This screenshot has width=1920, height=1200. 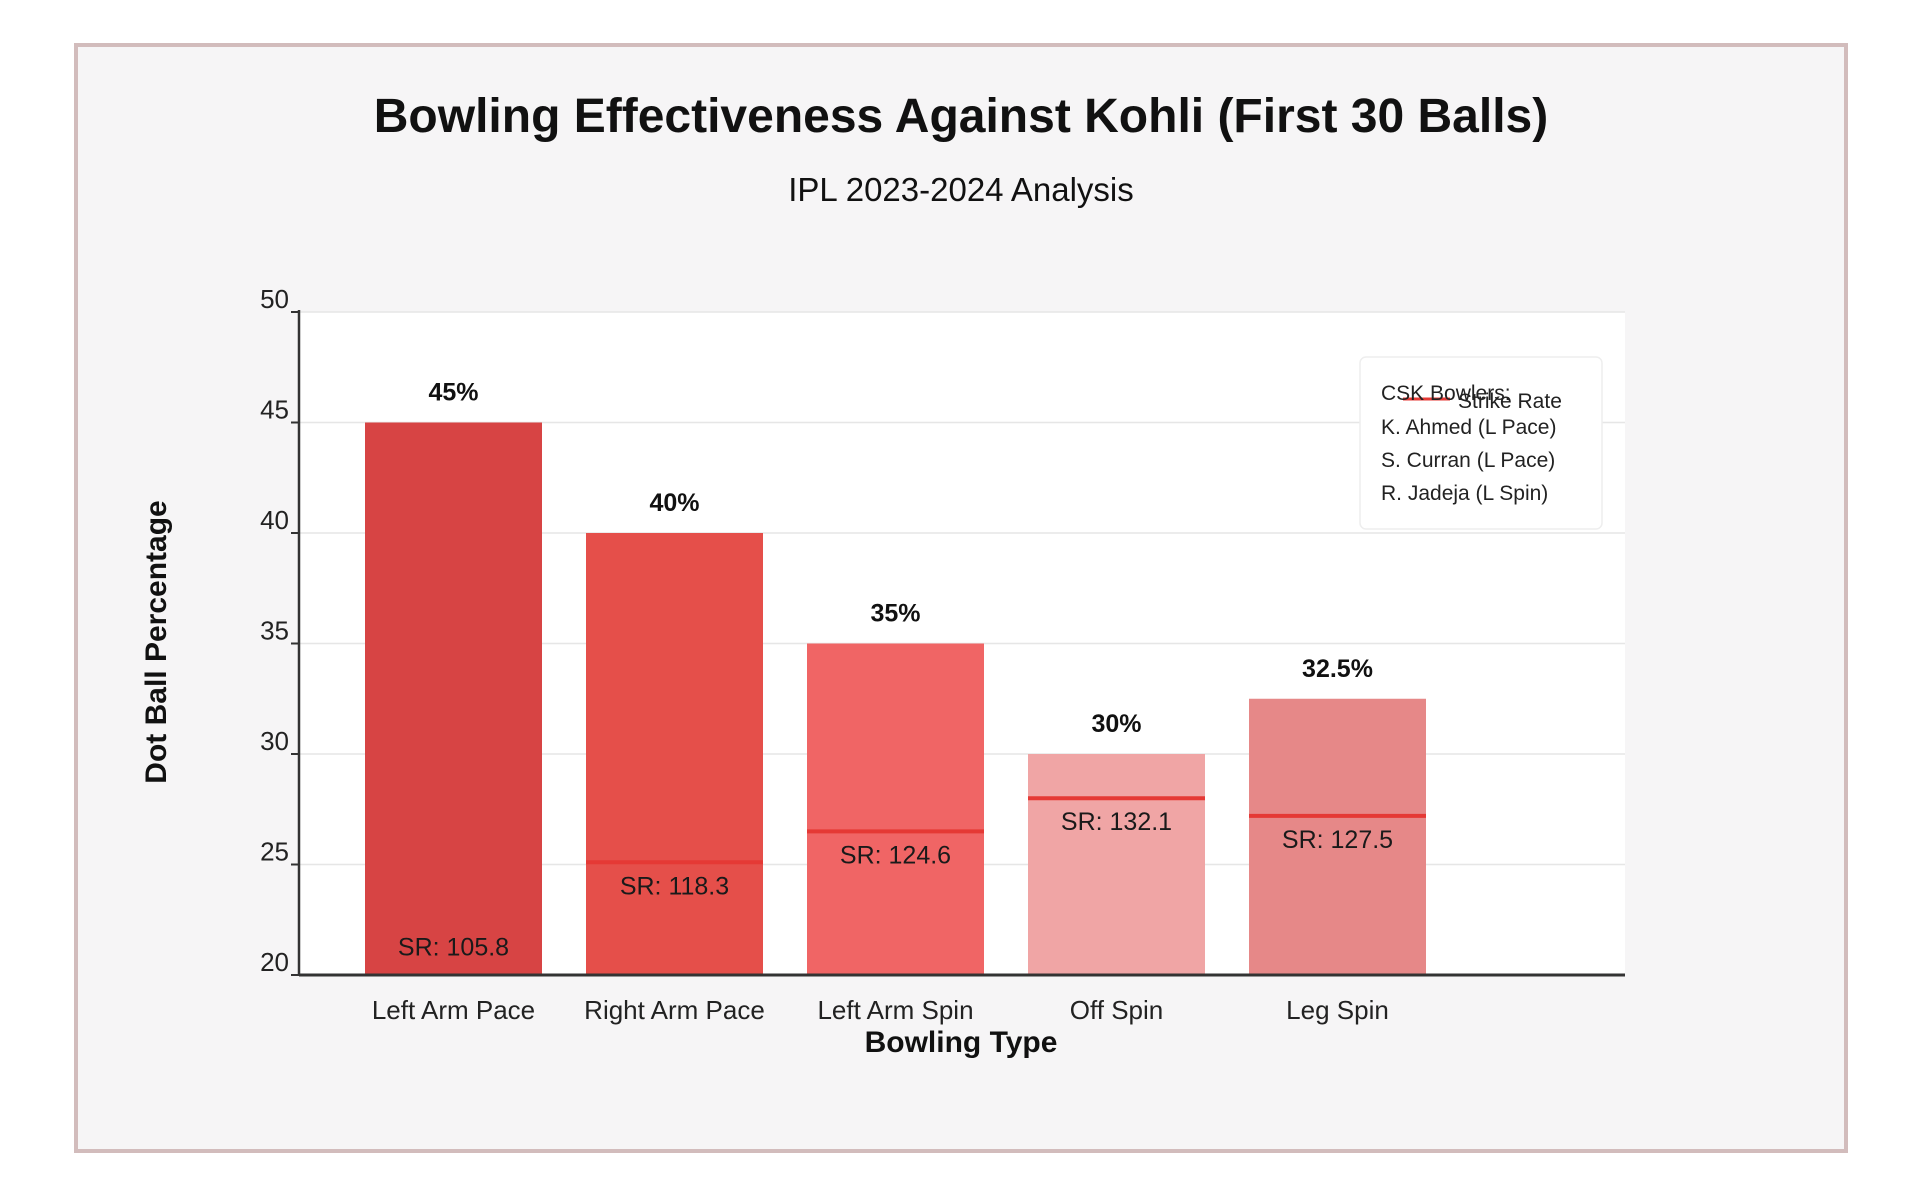 I want to click on legend-strike-rate-label: Strike Rate, so click(x=1510, y=401).